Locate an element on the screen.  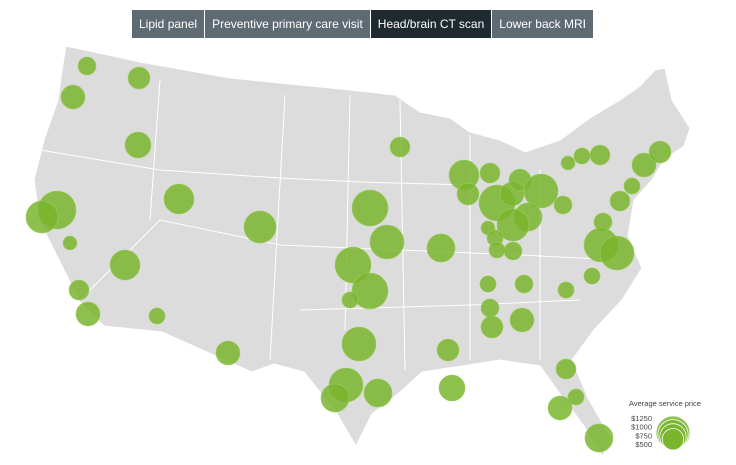
legend-label: $500 is located at coordinates (643, 444).